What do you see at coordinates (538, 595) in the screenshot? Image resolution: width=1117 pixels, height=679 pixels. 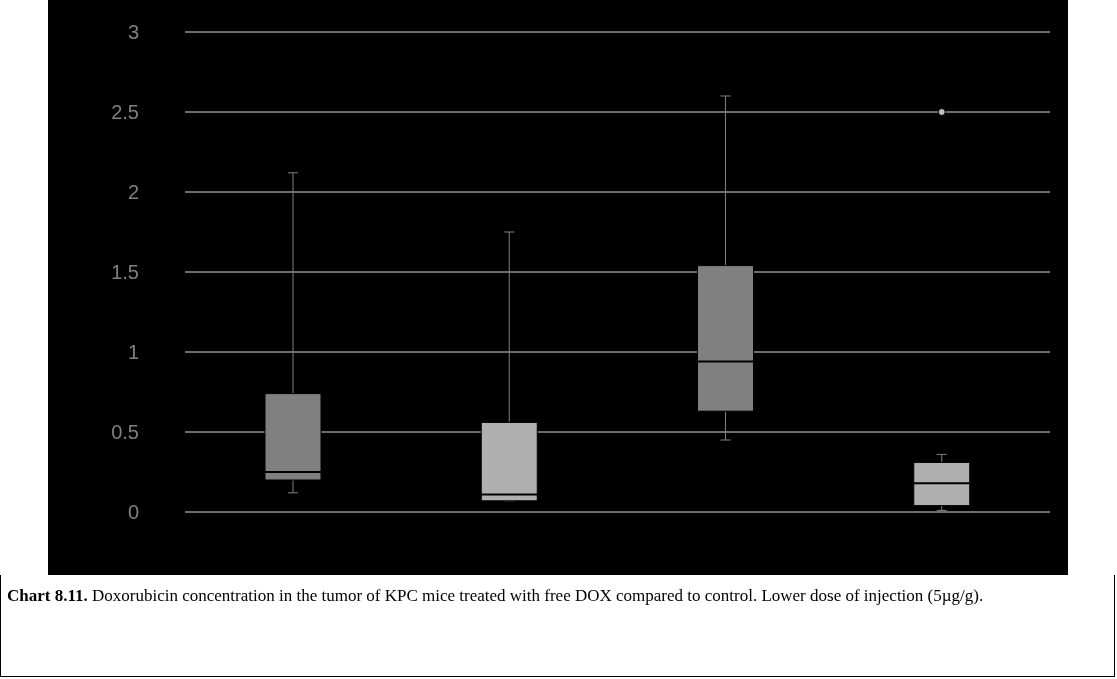 I see `text: Doxorubicin concentration in the tumor of KPC mice treated with free DOX compared to control. Lower dose of injection (5µg/g).` at bounding box center [538, 595].